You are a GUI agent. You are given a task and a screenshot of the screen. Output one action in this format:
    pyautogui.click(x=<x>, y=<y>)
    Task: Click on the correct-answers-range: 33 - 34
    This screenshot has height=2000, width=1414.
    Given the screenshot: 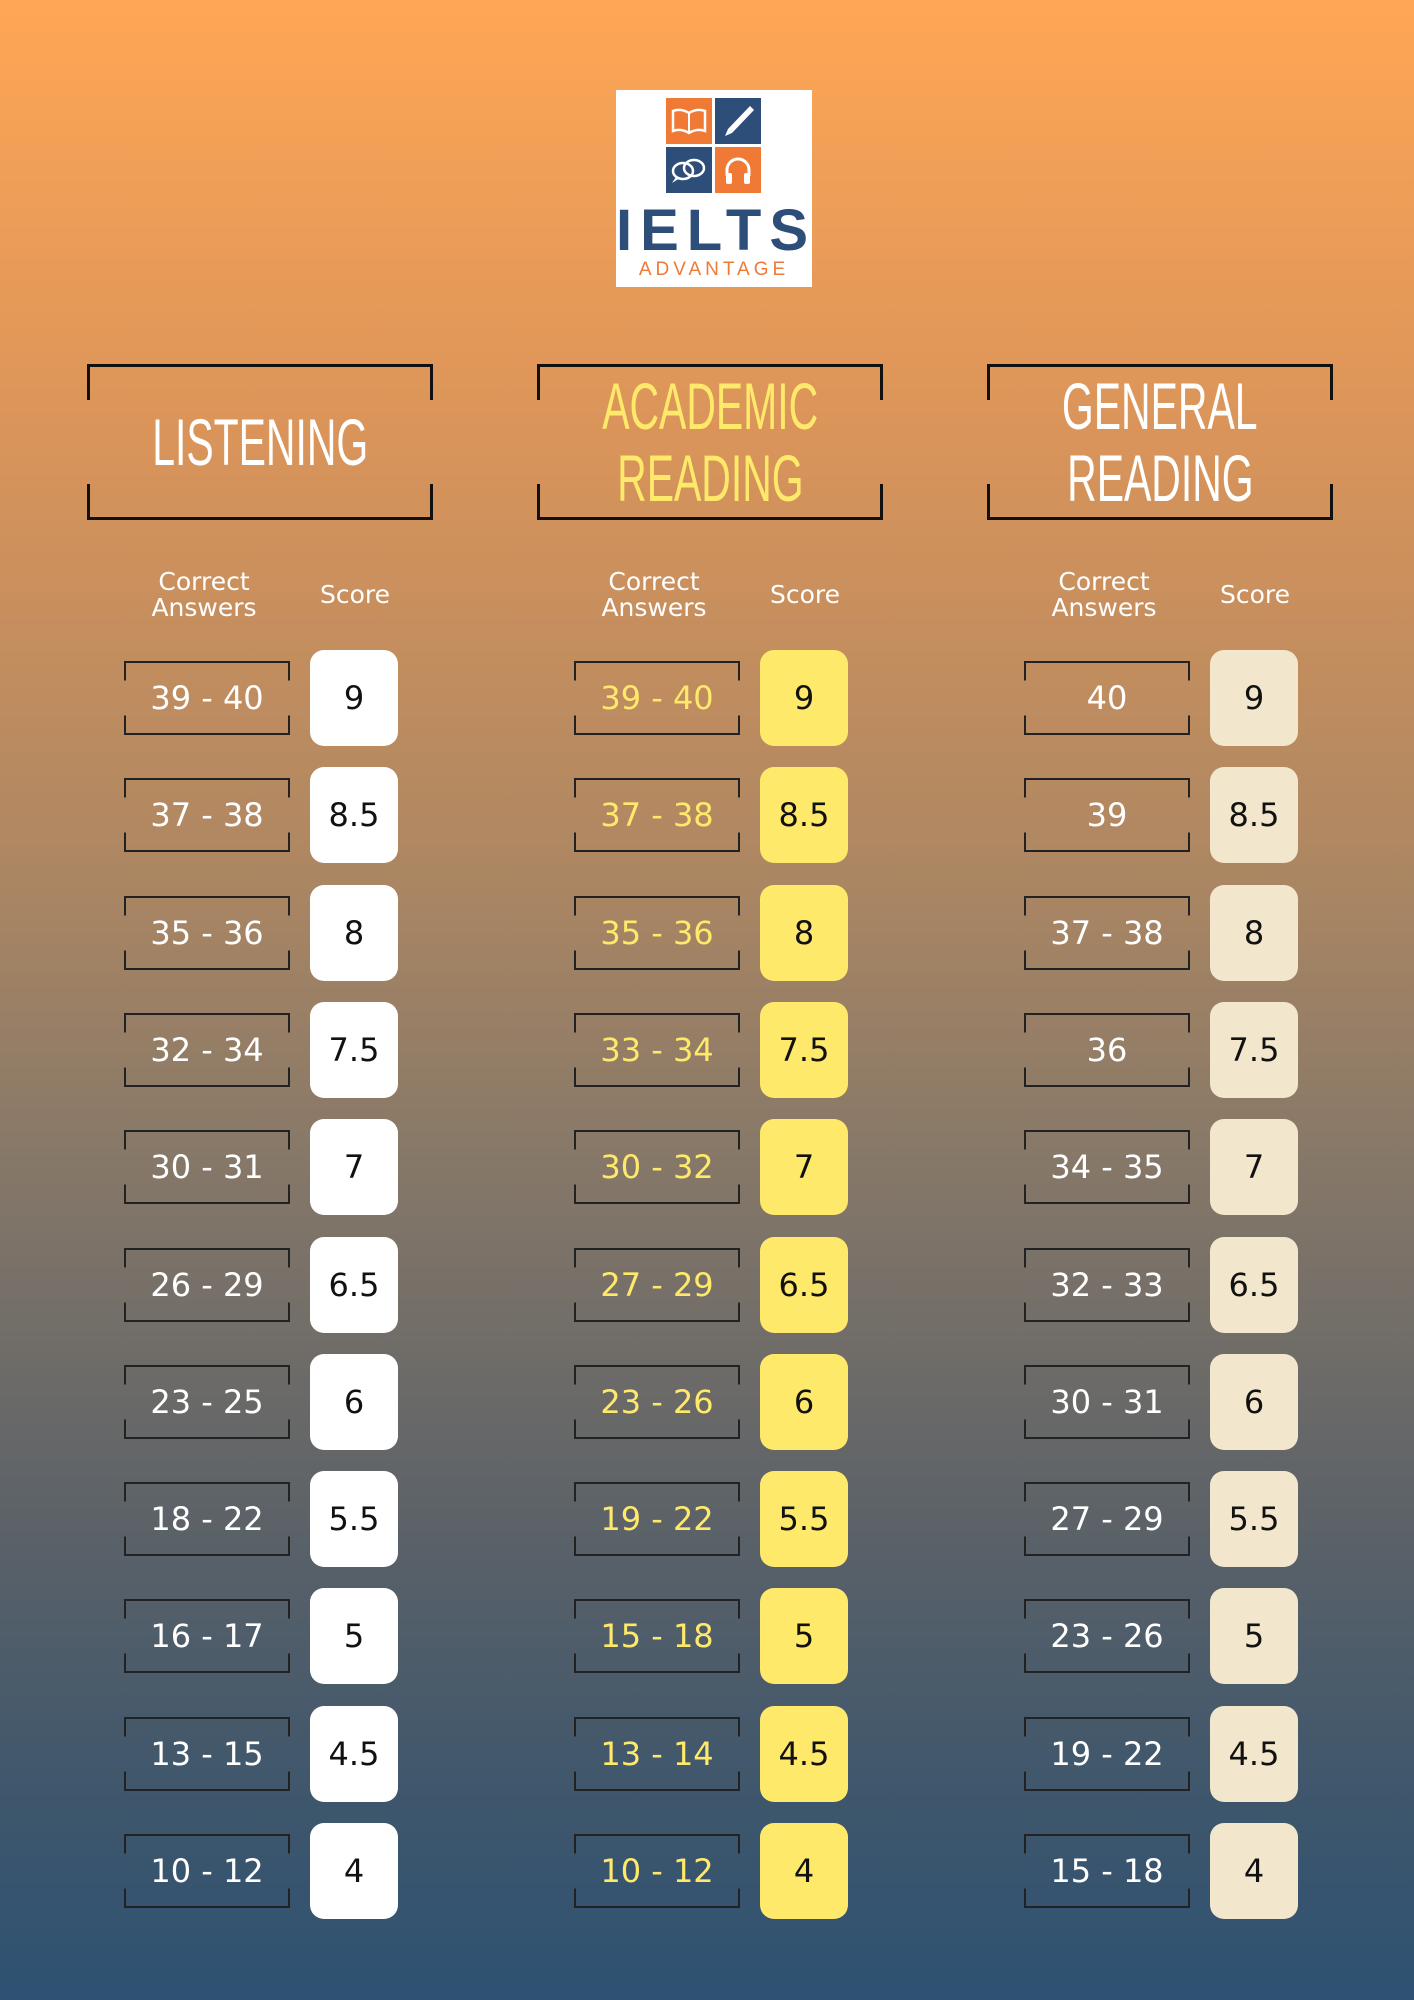 What is the action you would take?
    pyautogui.click(x=657, y=1049)
    